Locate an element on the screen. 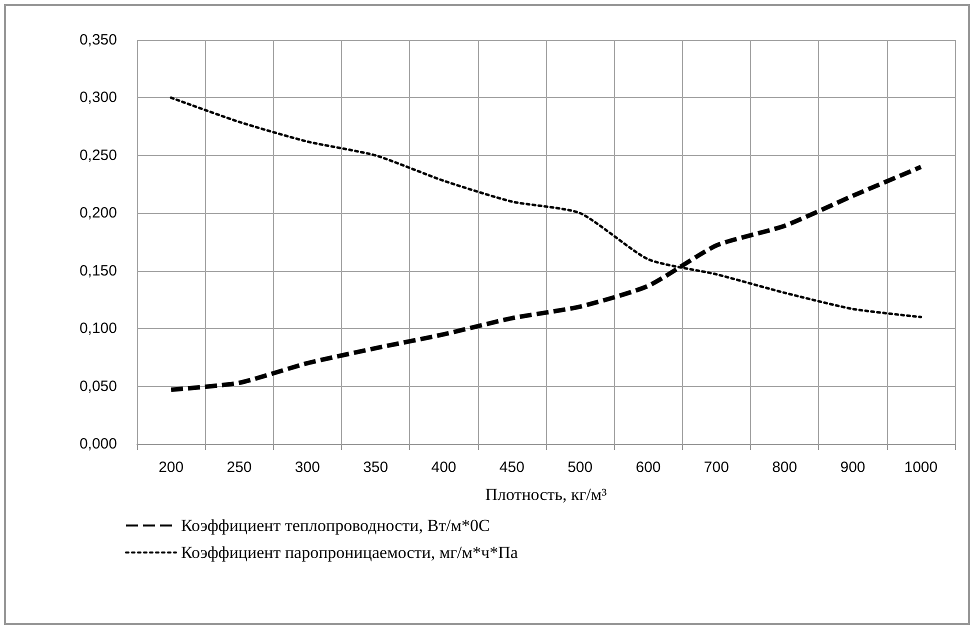  legend-label: Коэффициент паропроницаемости, мг/м*ч*Па is located at coordinates (349, 552).